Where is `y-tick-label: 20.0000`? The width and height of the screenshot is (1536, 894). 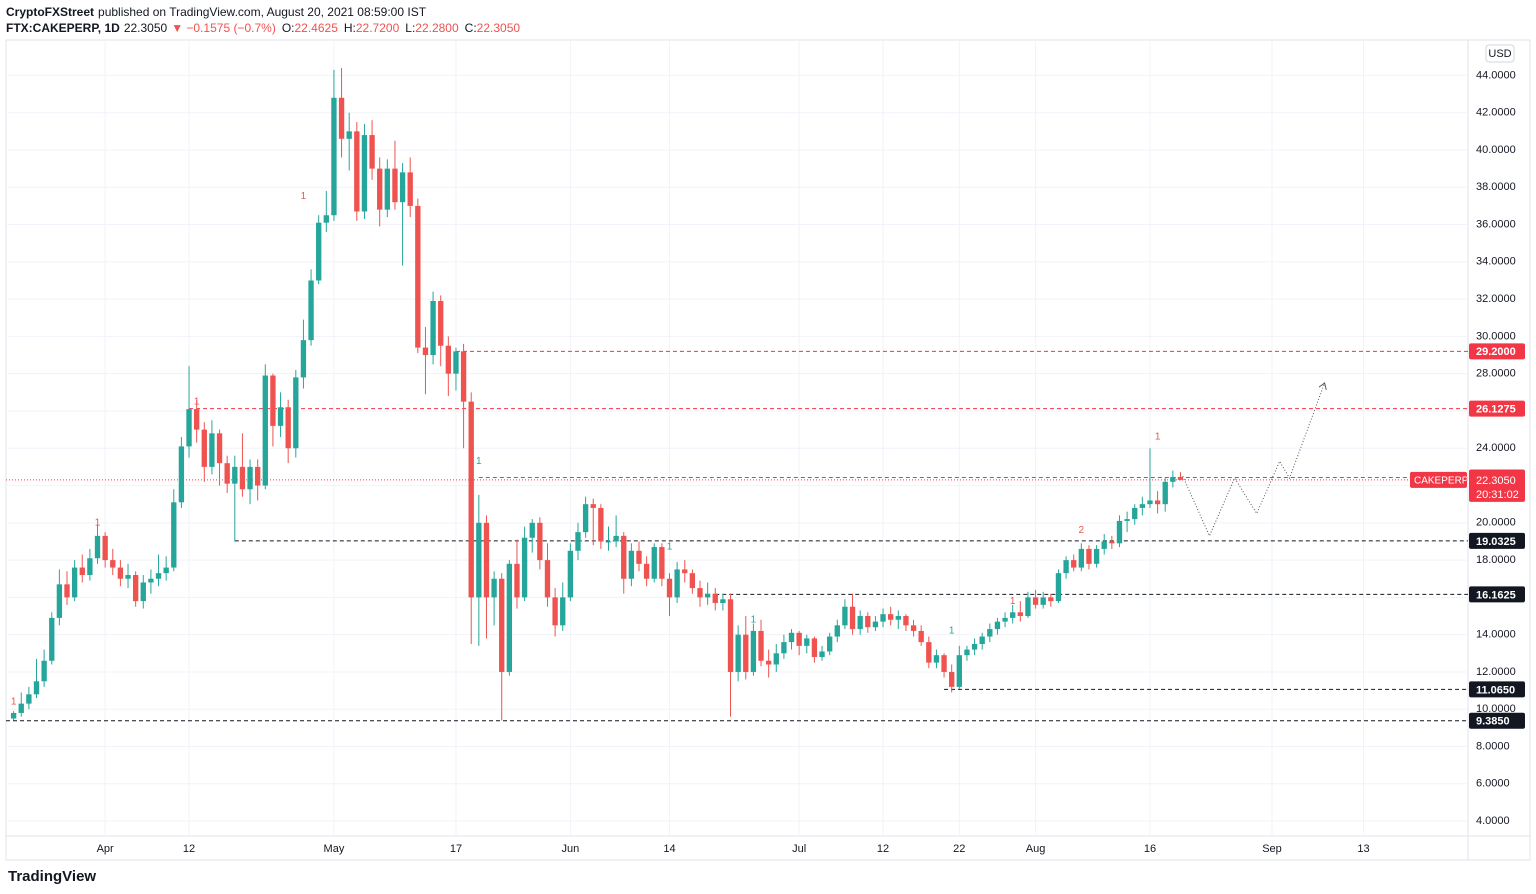
y-tick-label: 20.0000 is located at coordinates (1496, 523).